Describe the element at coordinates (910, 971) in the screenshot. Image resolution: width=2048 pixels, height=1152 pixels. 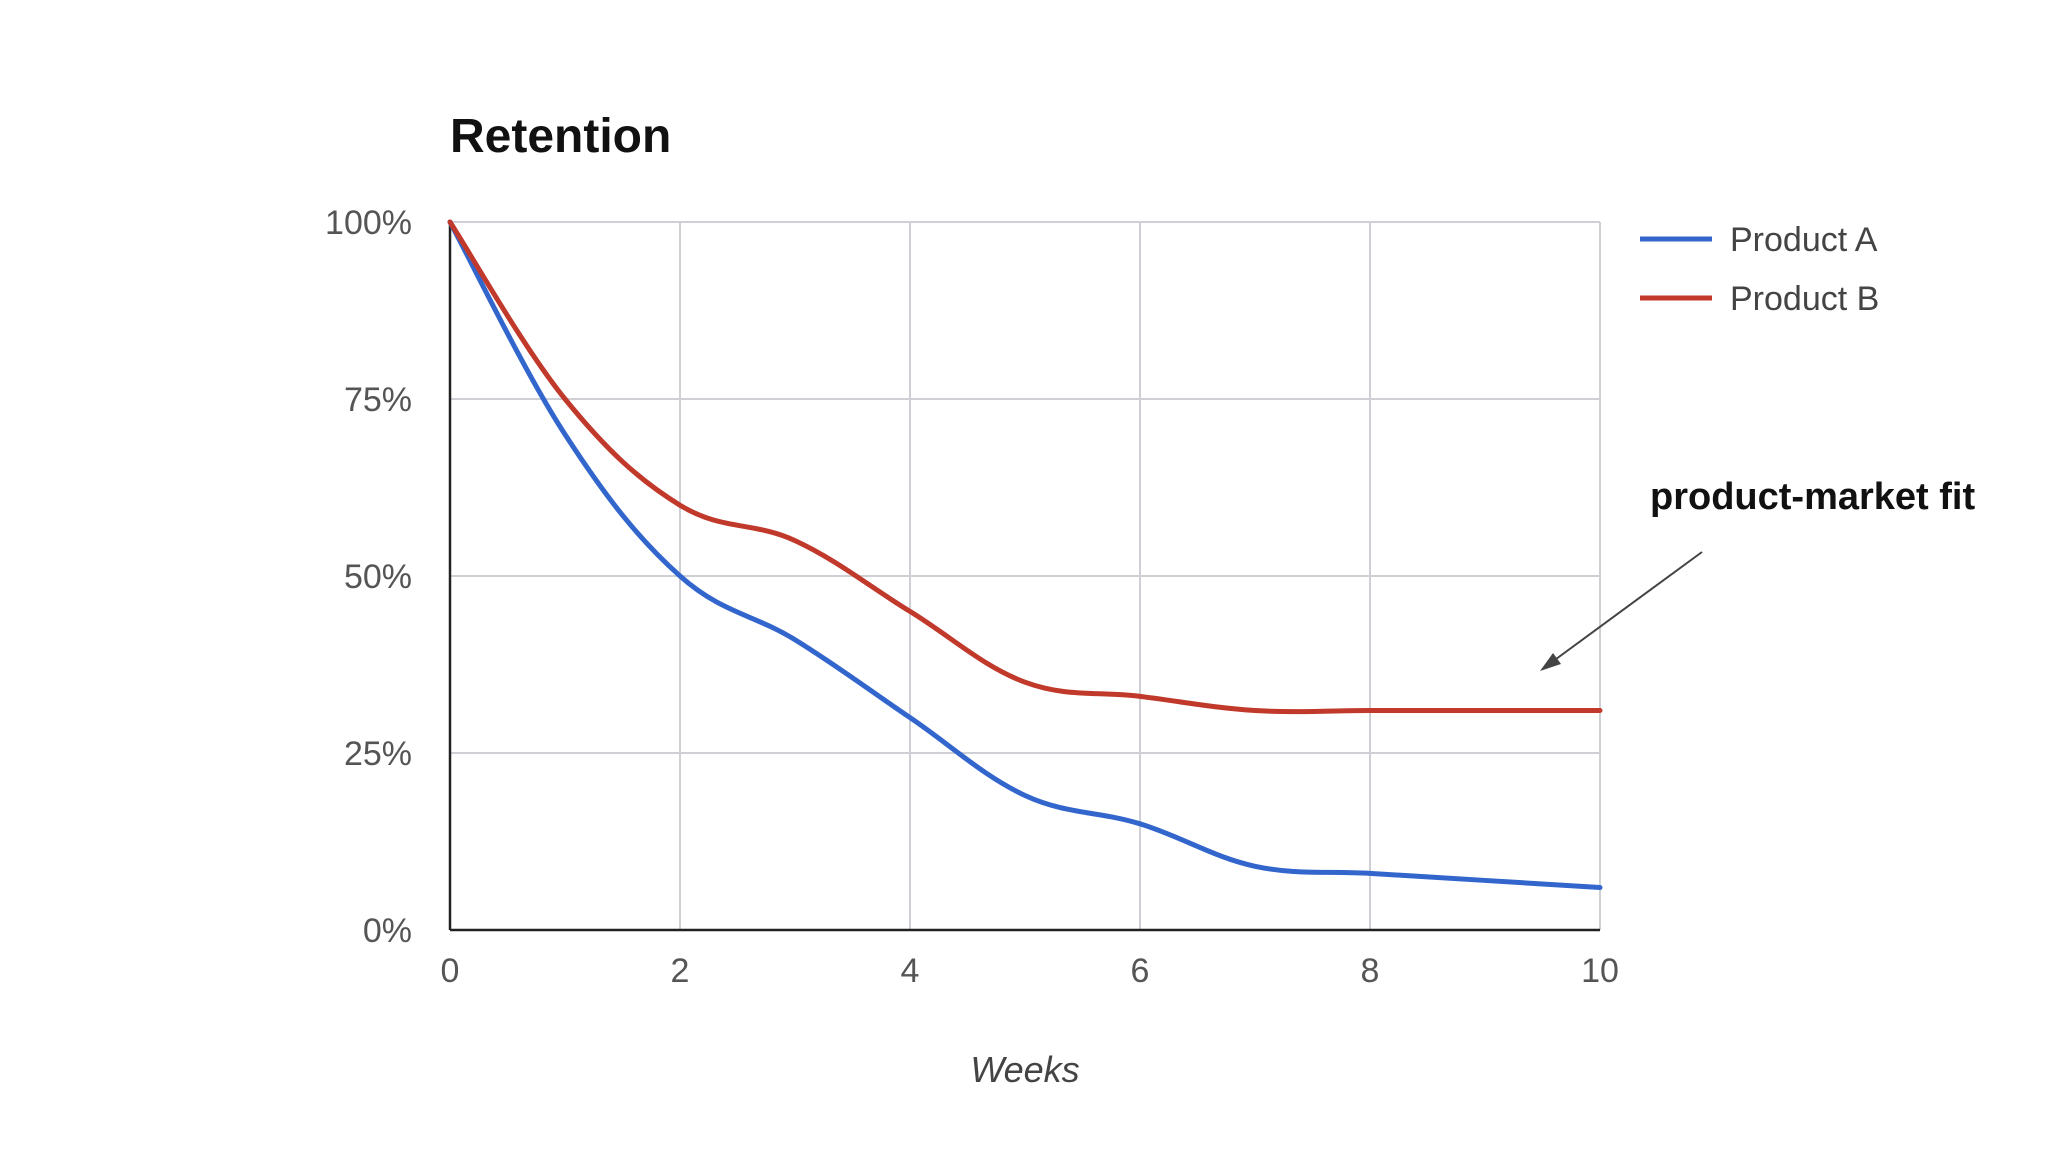
I see `x-tick-label: 4` at that location.